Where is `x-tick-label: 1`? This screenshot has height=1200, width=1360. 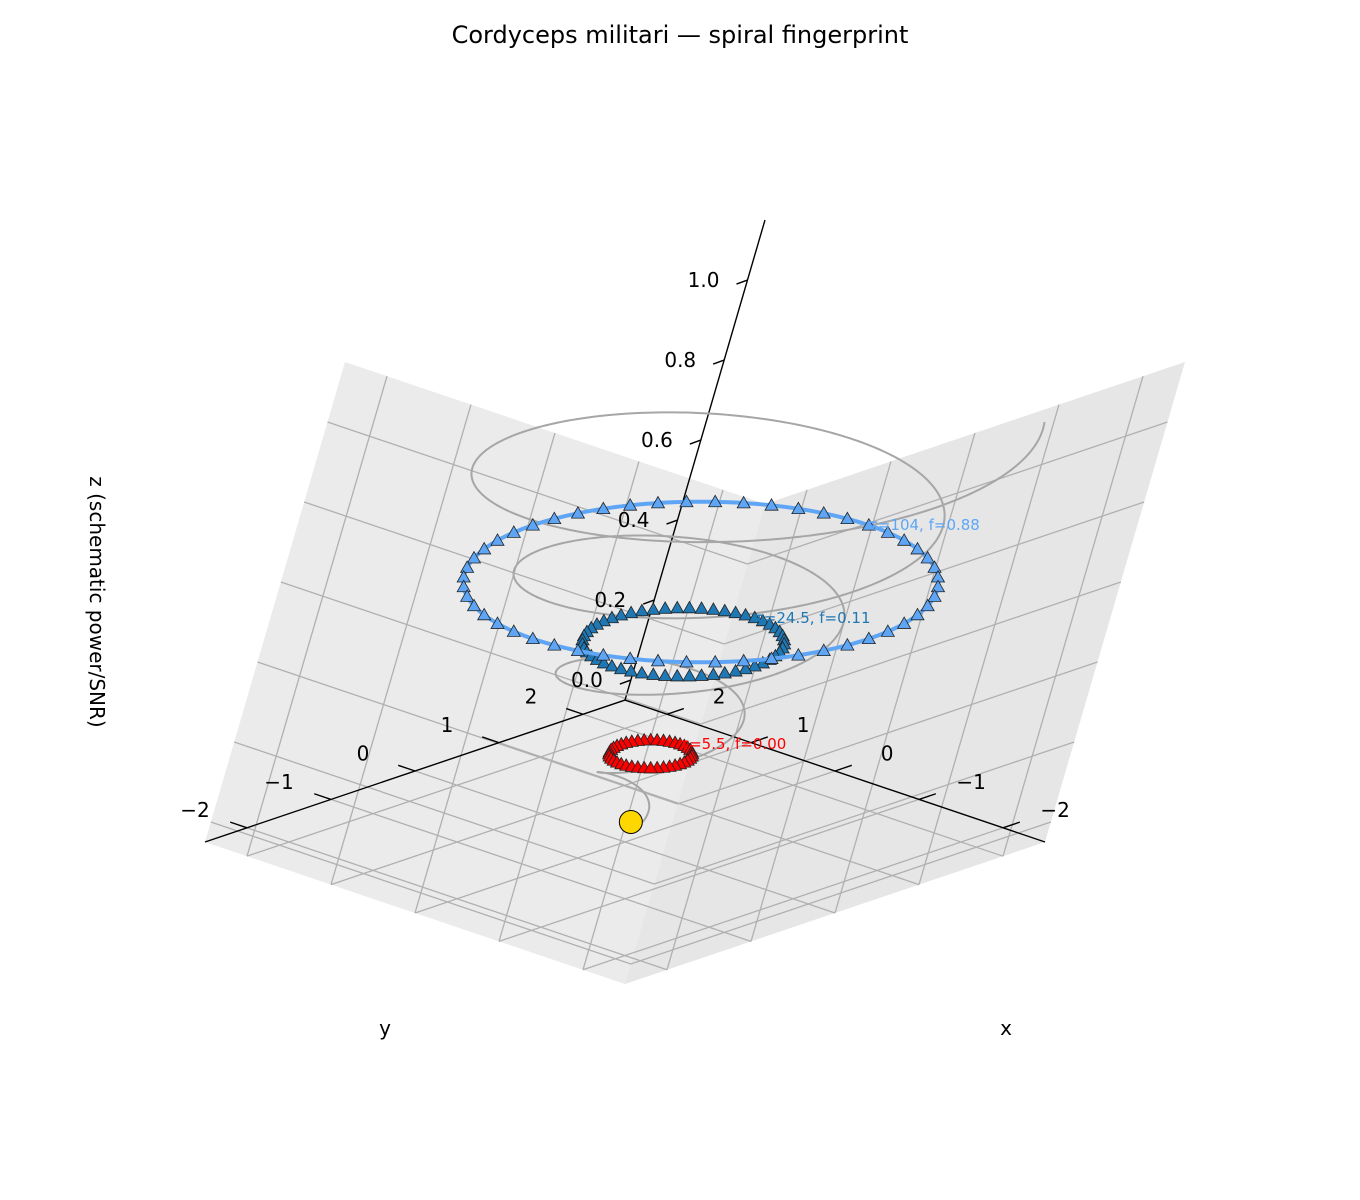 x-tick-label: 1 is located at coordinates (447, 725).